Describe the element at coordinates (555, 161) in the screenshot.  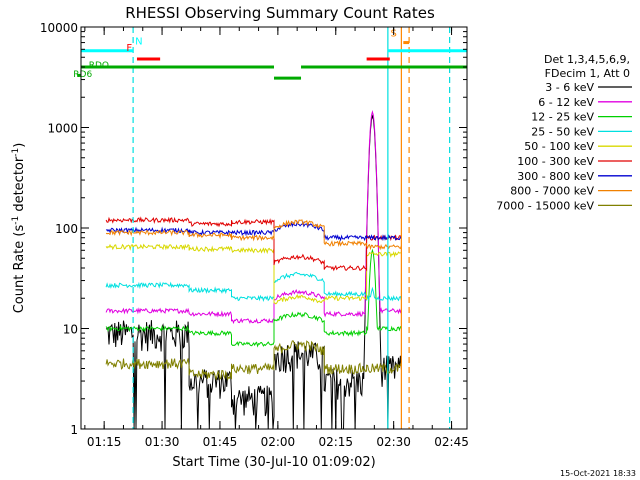
I see `legend-item-label: 100 - 300 keV` at that location.